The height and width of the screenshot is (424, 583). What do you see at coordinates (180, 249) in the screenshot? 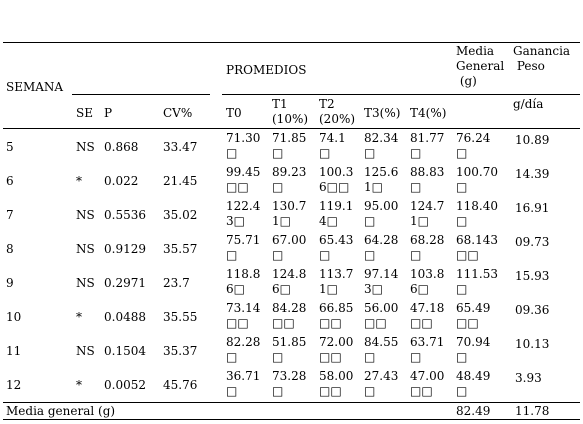
I see `cell-cv: 35.57` at bounding box center [180, 249].